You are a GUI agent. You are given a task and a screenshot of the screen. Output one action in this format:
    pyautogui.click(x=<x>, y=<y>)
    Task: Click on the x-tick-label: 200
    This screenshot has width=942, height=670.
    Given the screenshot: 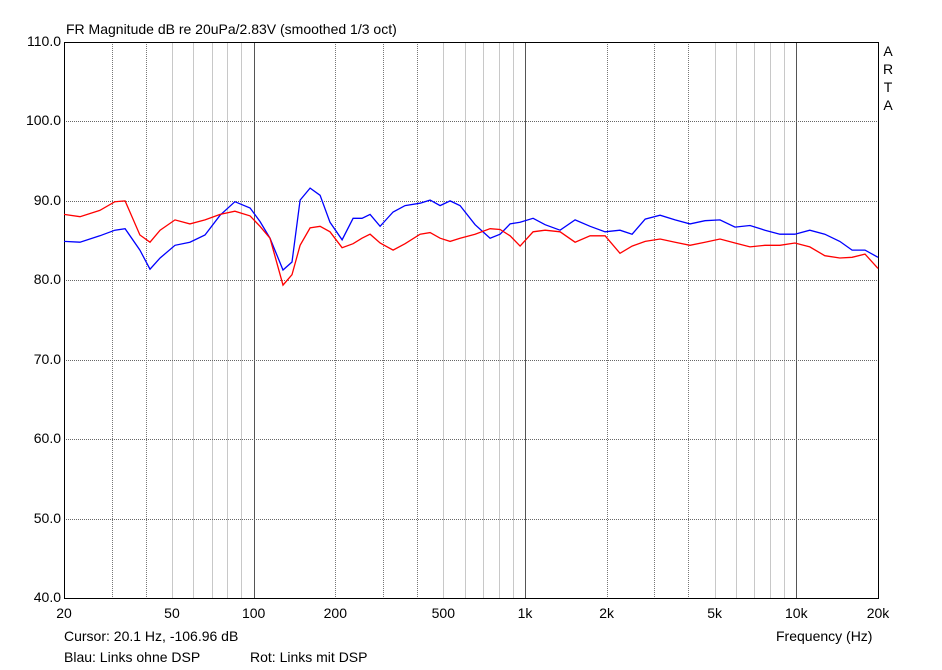 What is the action you would take?
    pyautogui.click(x=335, y=613)
    